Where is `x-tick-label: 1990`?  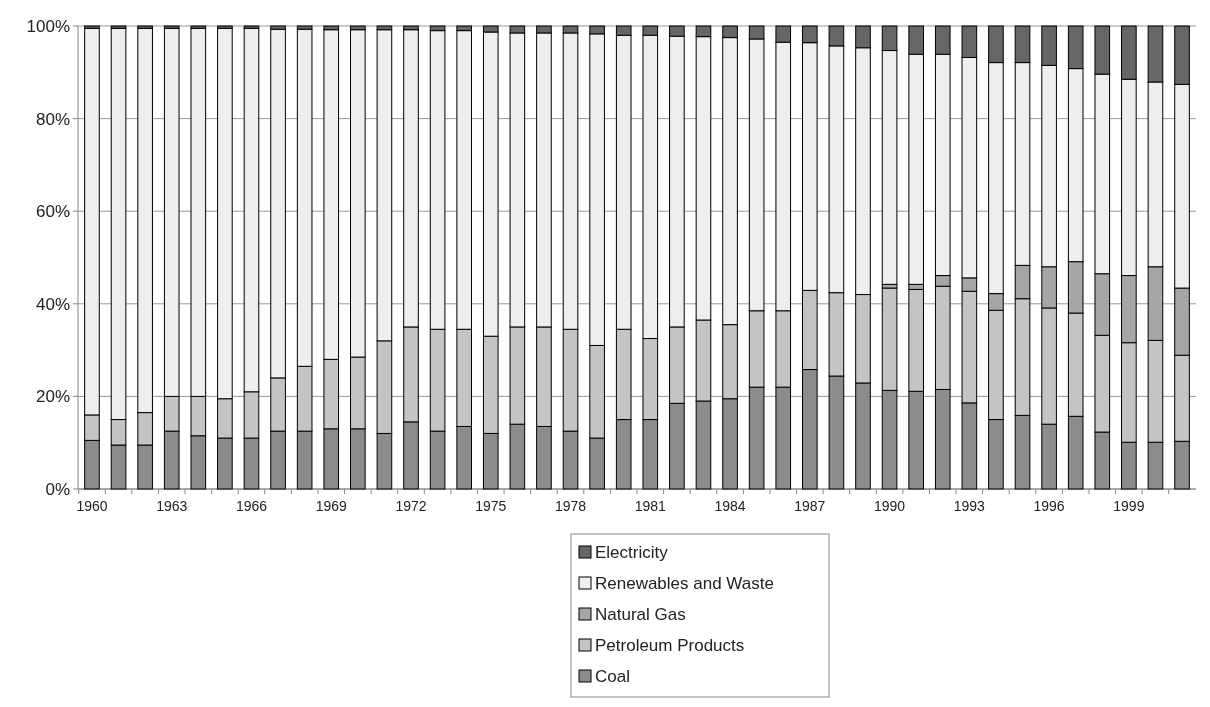 x-tick-label: 1990 is located at coordinates (890, 506).